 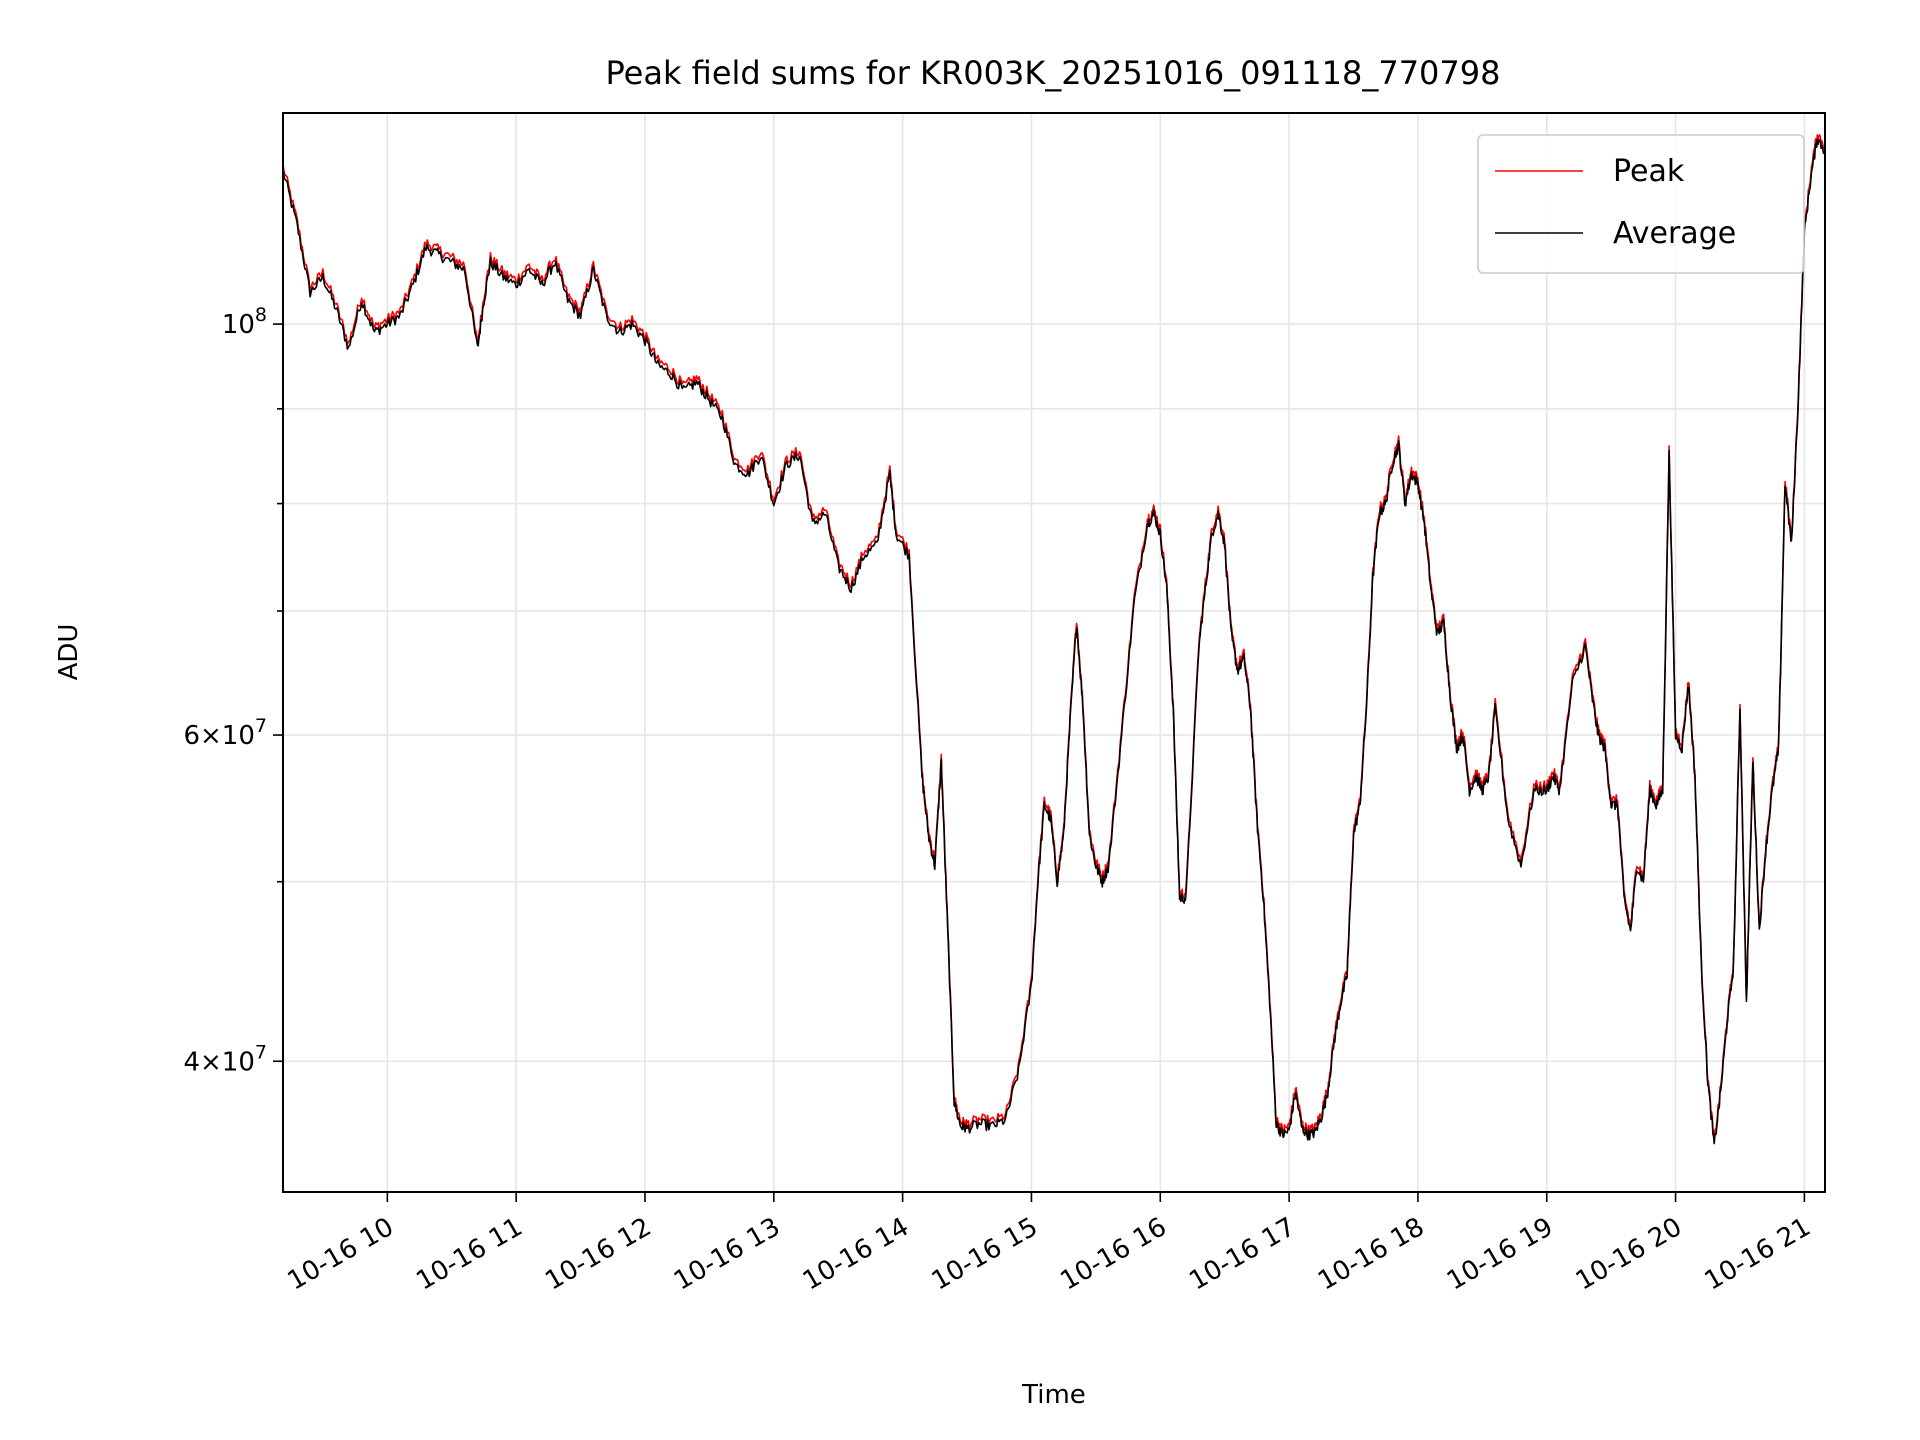 I want to click on legend: Peak Average, so click(x=1641, y=204).